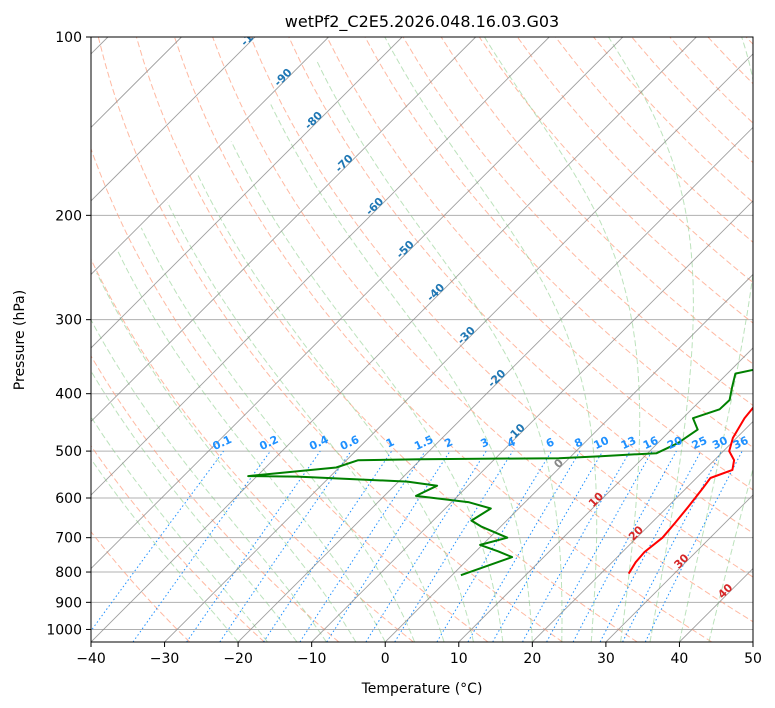  What do you see at coordinates (68, 216) in the screenshot?
I see `y-tick-label: 200` at bounding box center [68, 216].